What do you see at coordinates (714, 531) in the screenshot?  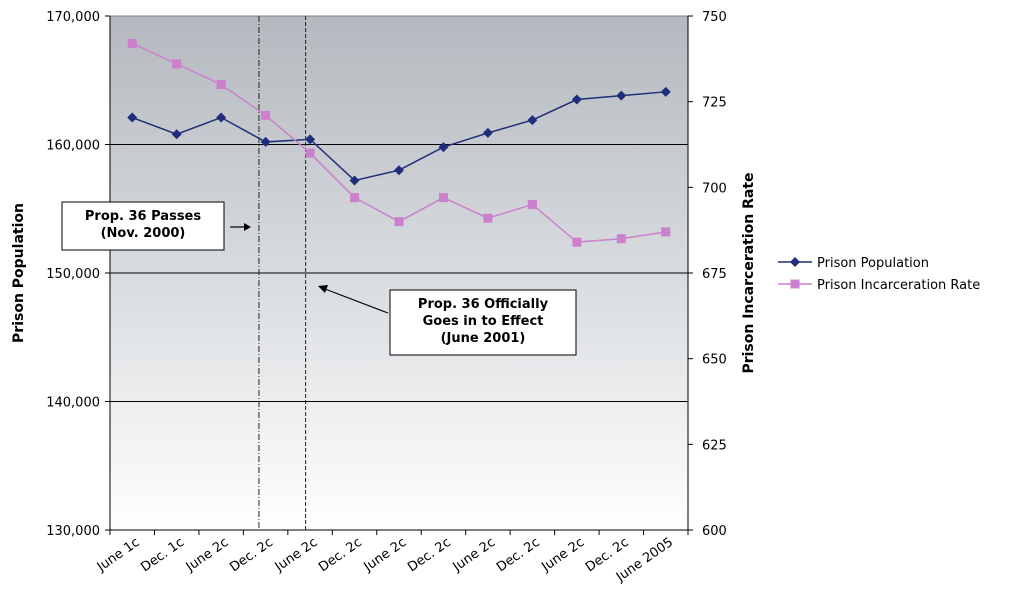 I see `y2-tick-label: 600` at bounding box center [714, 531].